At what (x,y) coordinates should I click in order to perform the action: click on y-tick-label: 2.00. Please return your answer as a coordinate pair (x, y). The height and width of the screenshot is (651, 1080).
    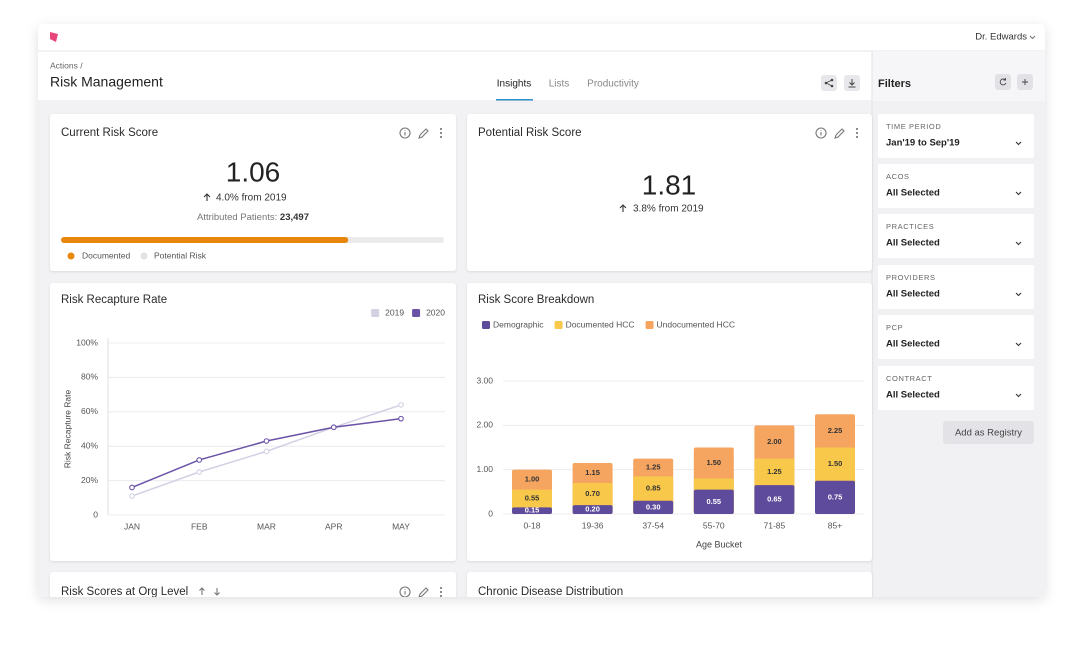
    Looking at the image, I should click on (484, 425).